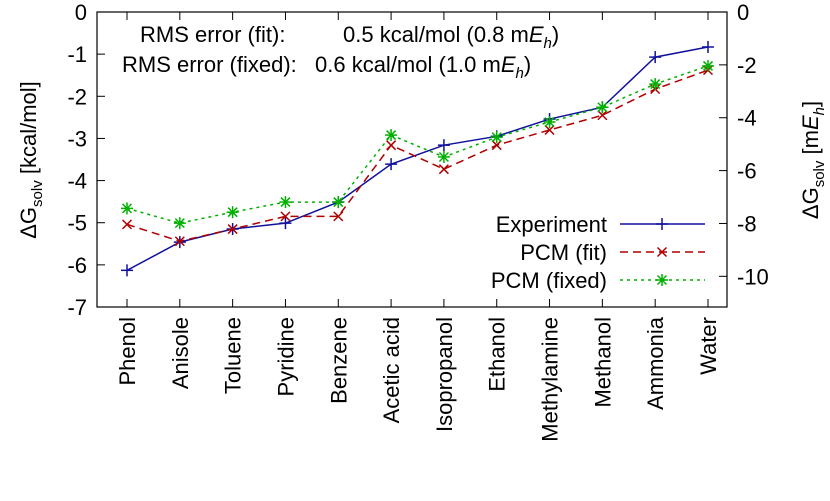 The image size is (830, 501). Describe the element at coordinates (551, 224) in the screenshot. I see `legend-label: Experiment` at that location.